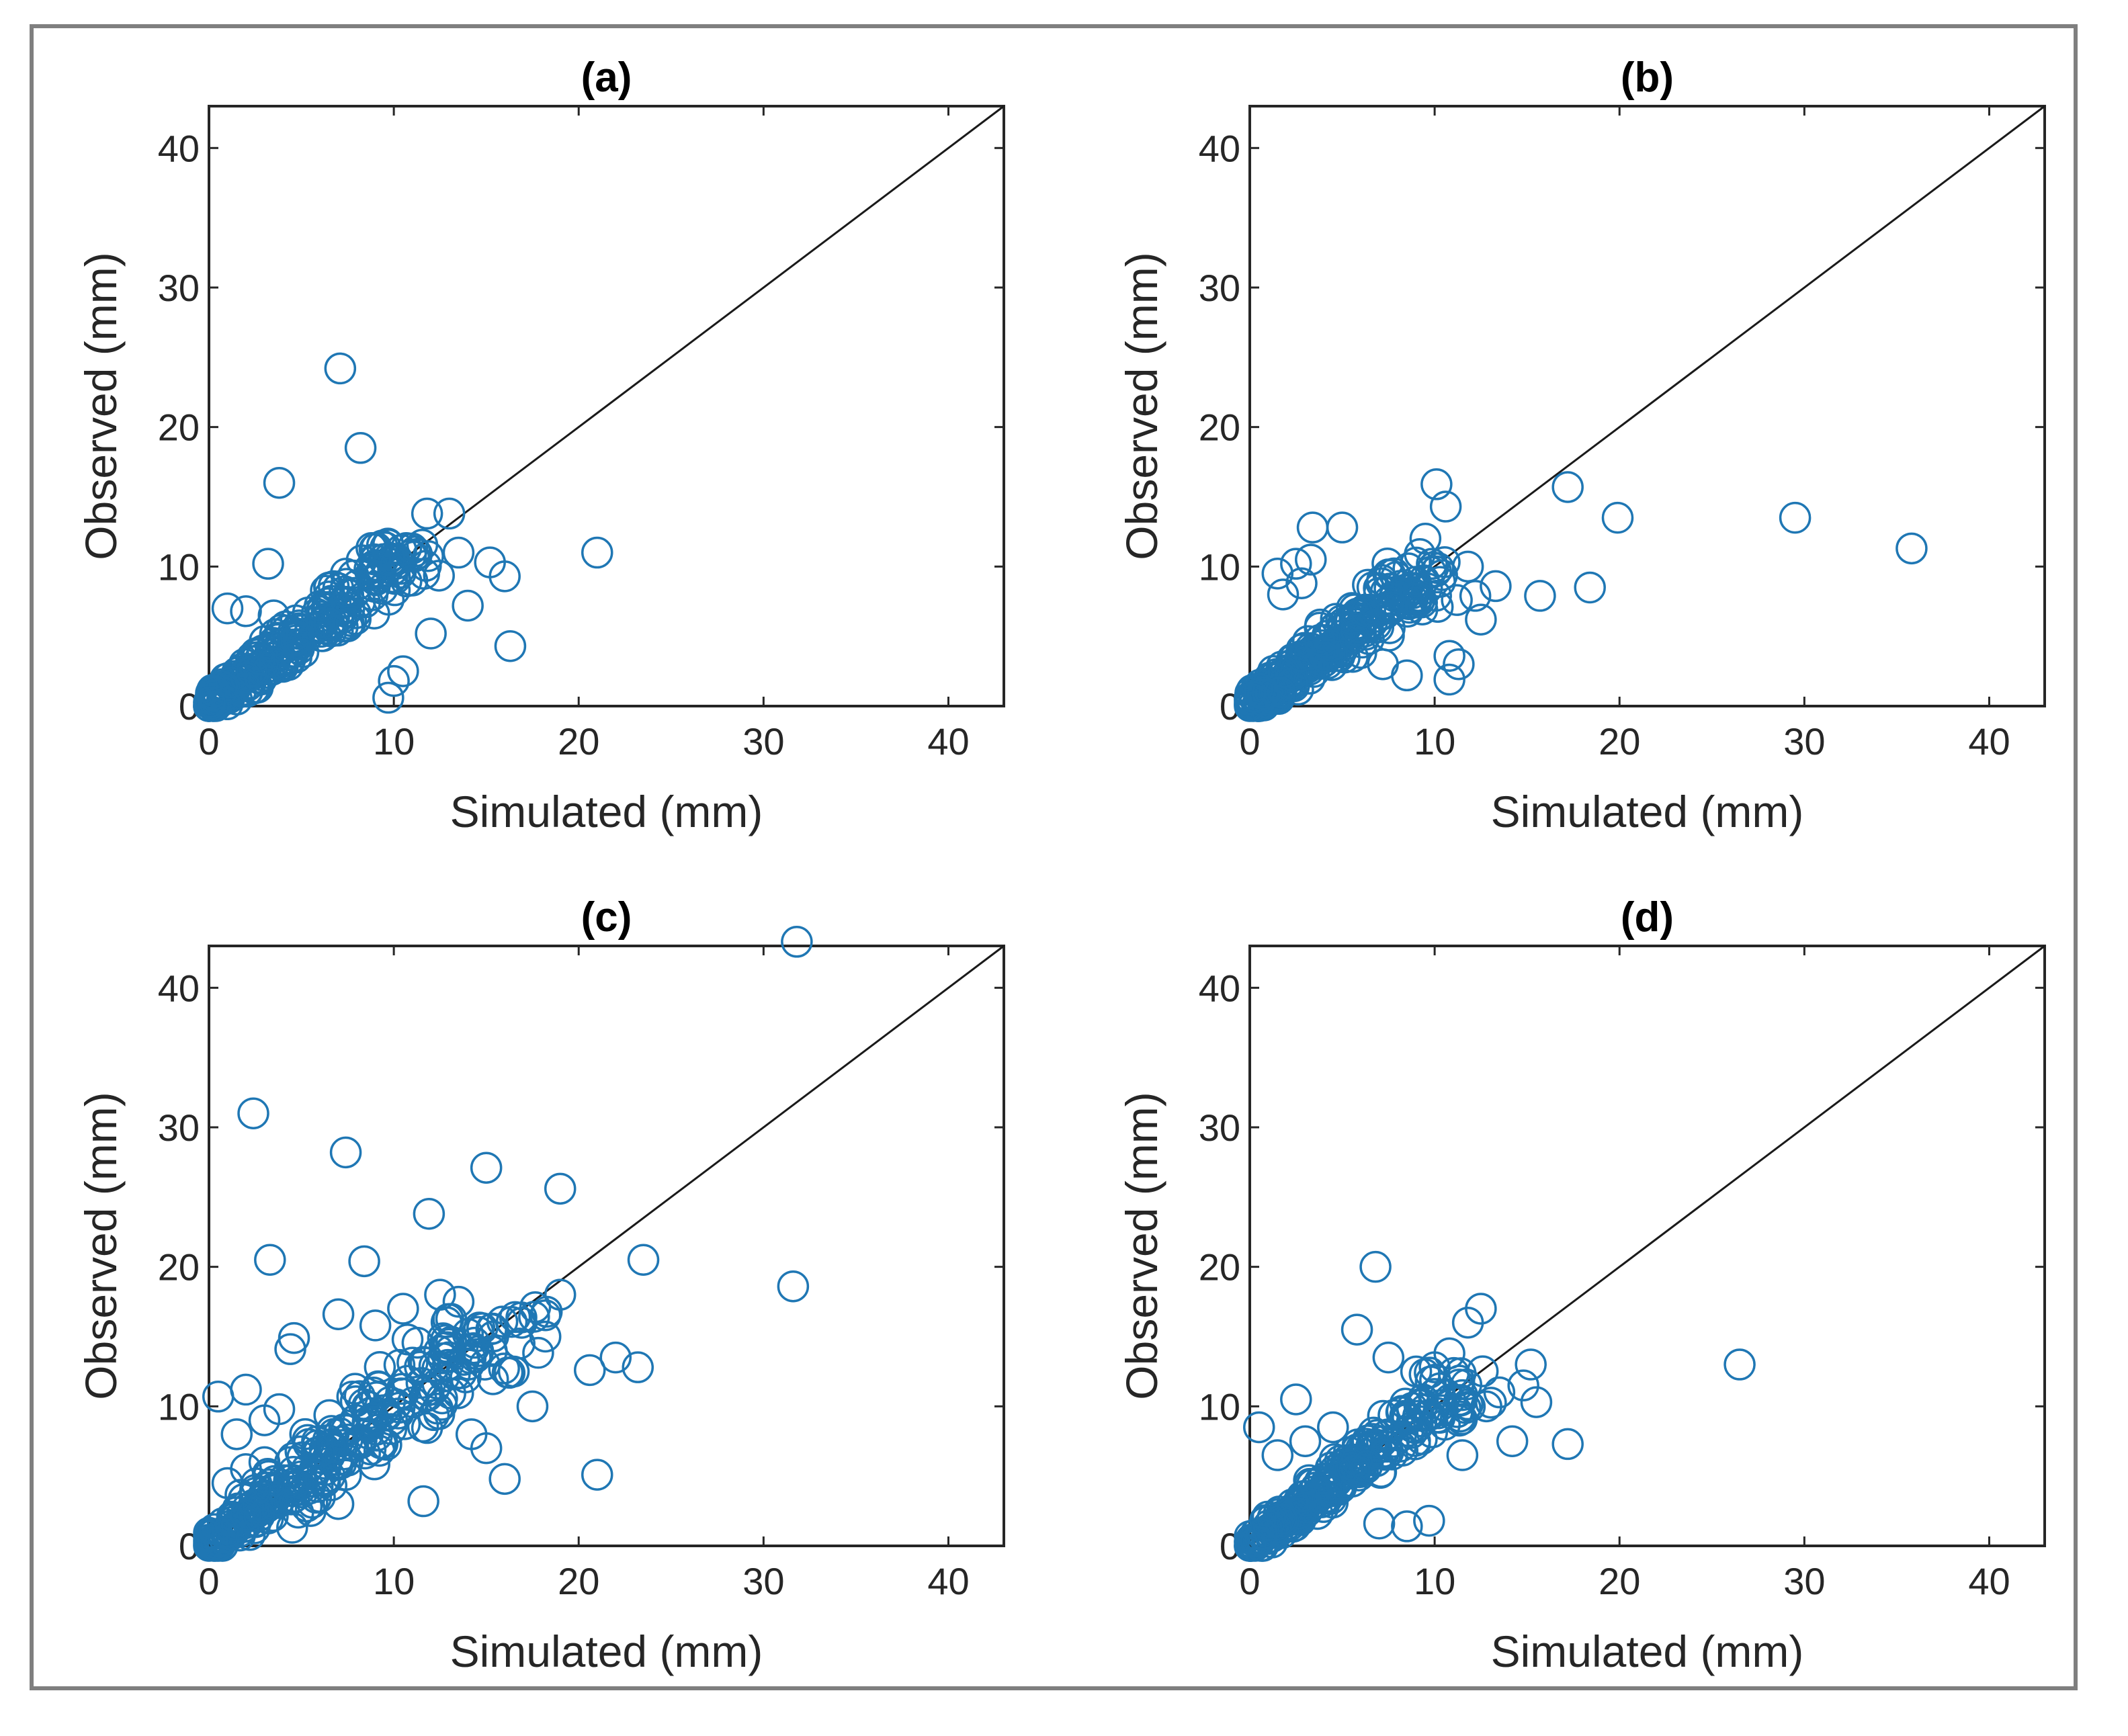 This screenshot has height=1736, width=2128. I want to click on panel-title: (b), so click(1647, 77).